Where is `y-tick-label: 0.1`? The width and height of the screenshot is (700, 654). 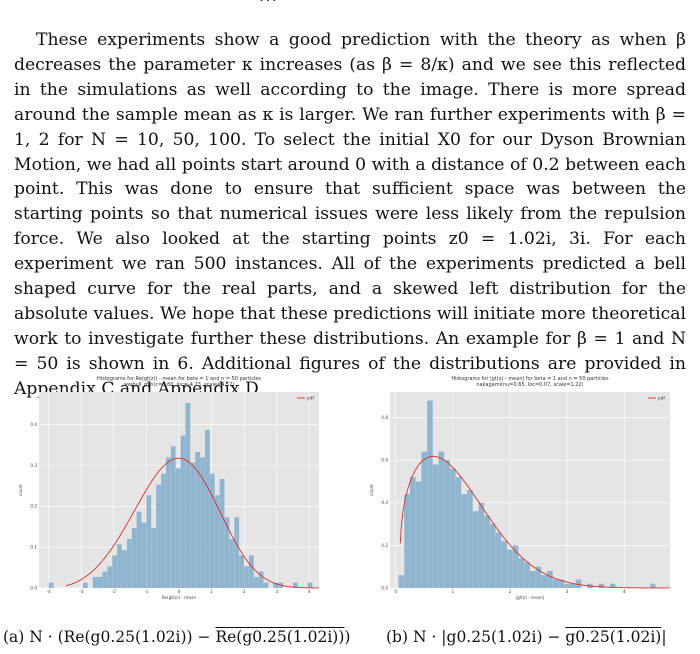
y-tick-label: 0.1 is located at coordinates (33, 547).